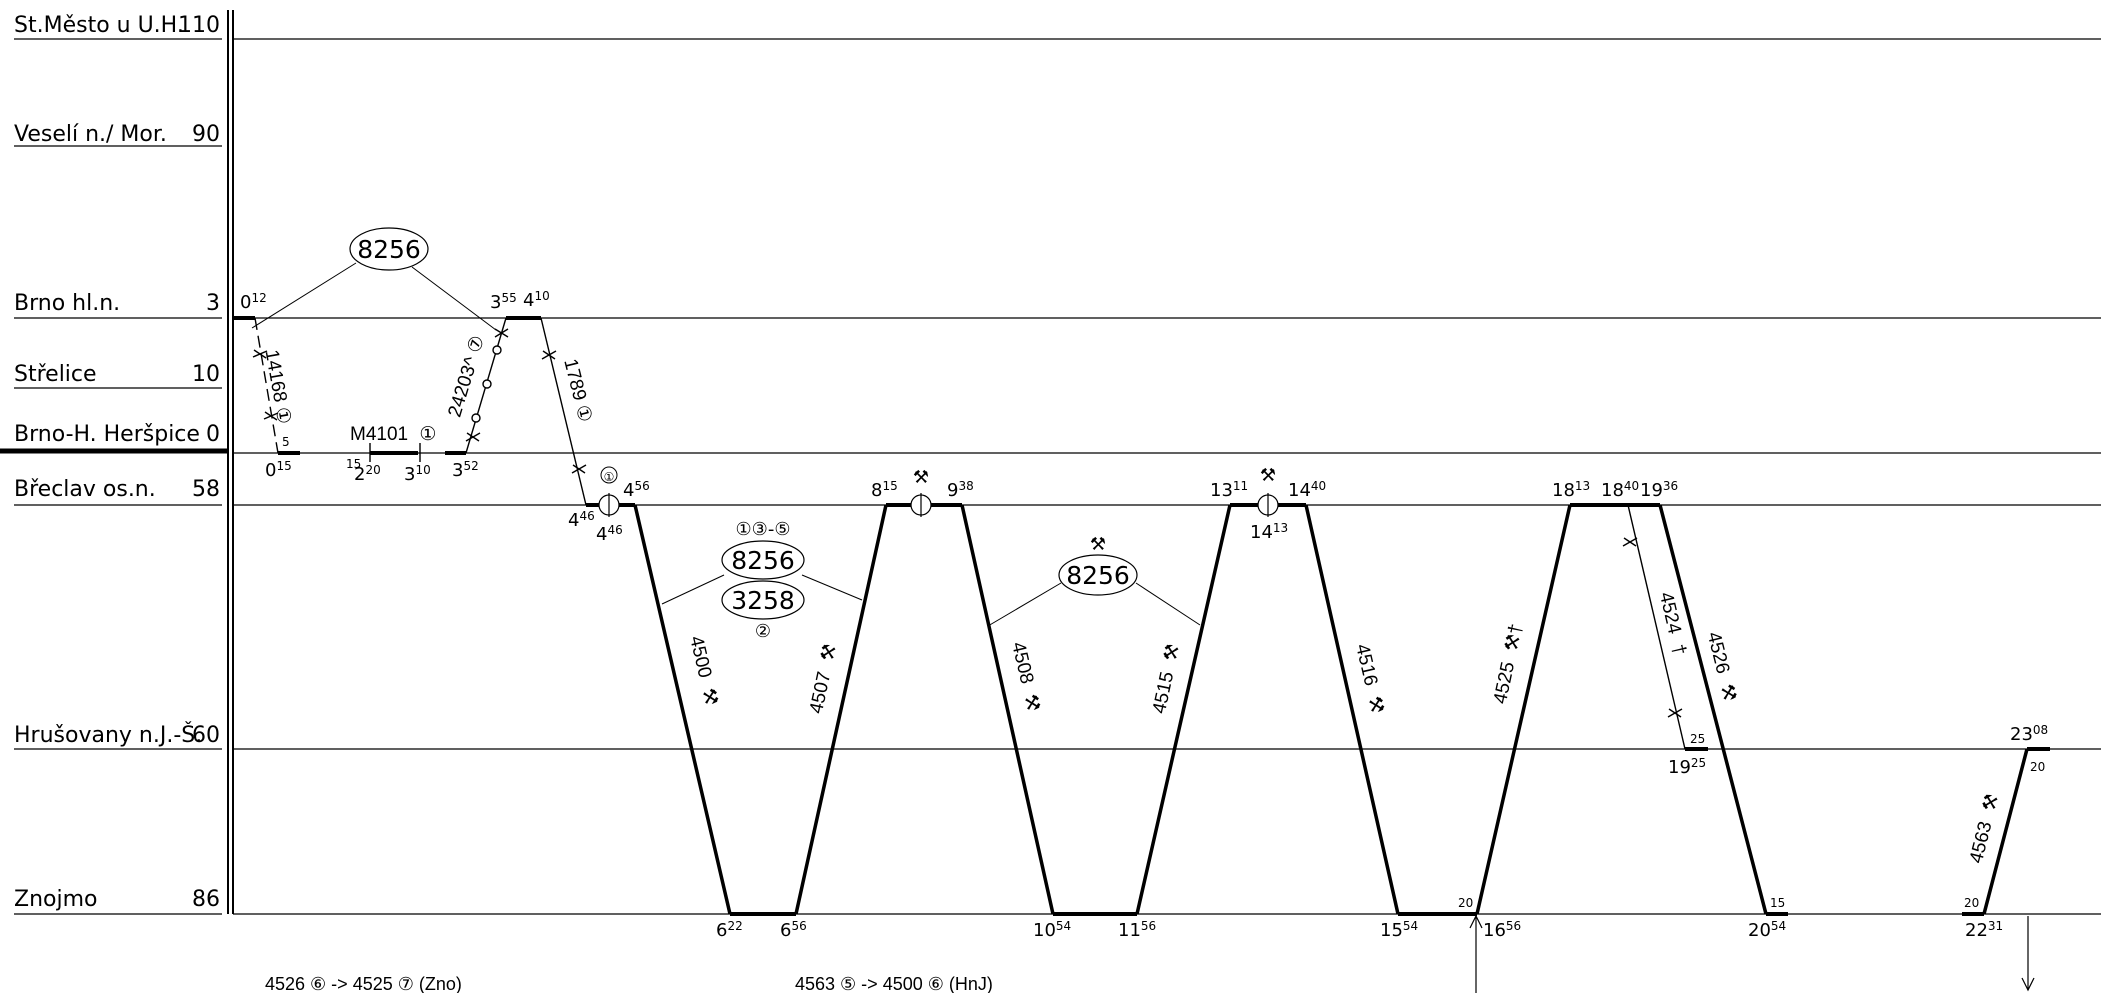 Image resolution: width=2101 pixels, height=993 pixels. Describe the element at coordinates (213, 303) in the screenshot. I see `station-km-brnohl: 3` at that location.